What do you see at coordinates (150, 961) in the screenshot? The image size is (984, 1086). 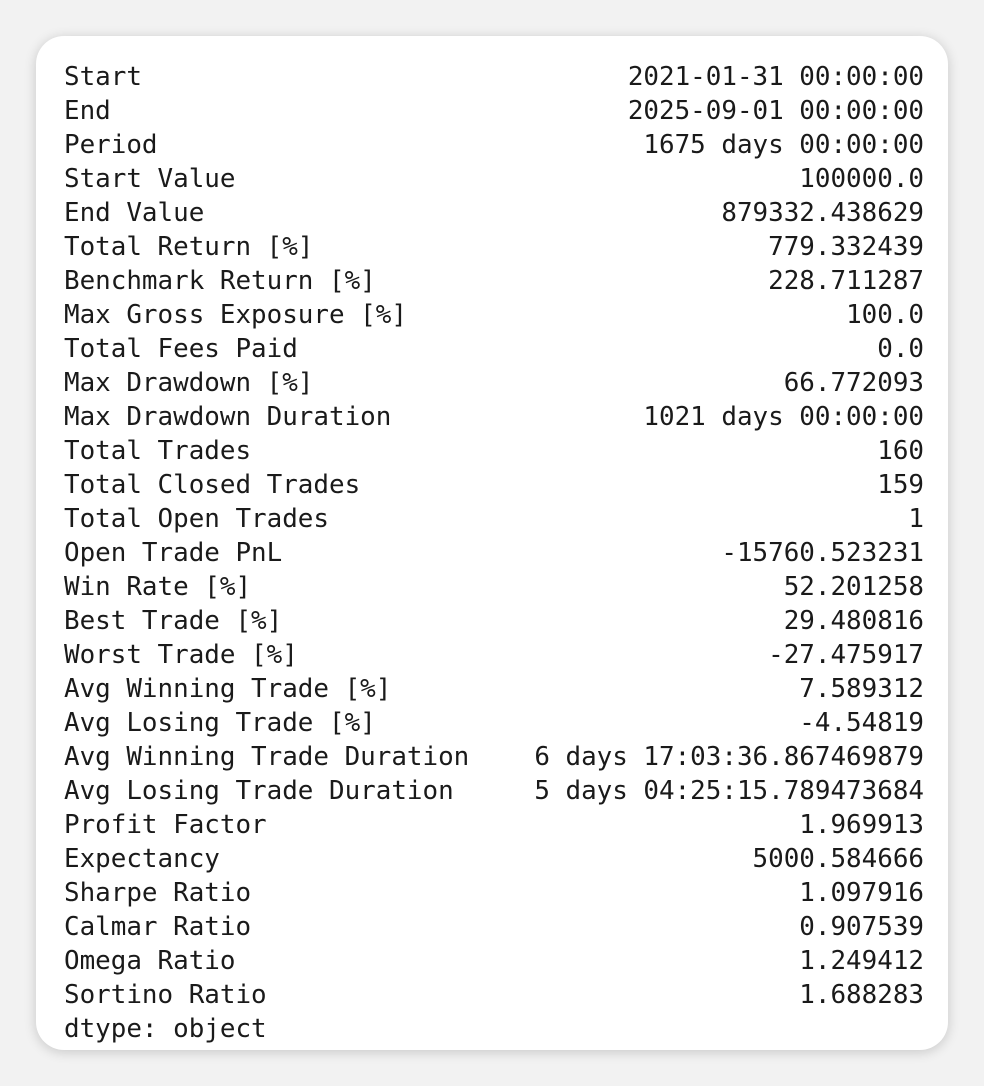 I see `stat-label: Omega Ratio` at bounding box center [150, 961].